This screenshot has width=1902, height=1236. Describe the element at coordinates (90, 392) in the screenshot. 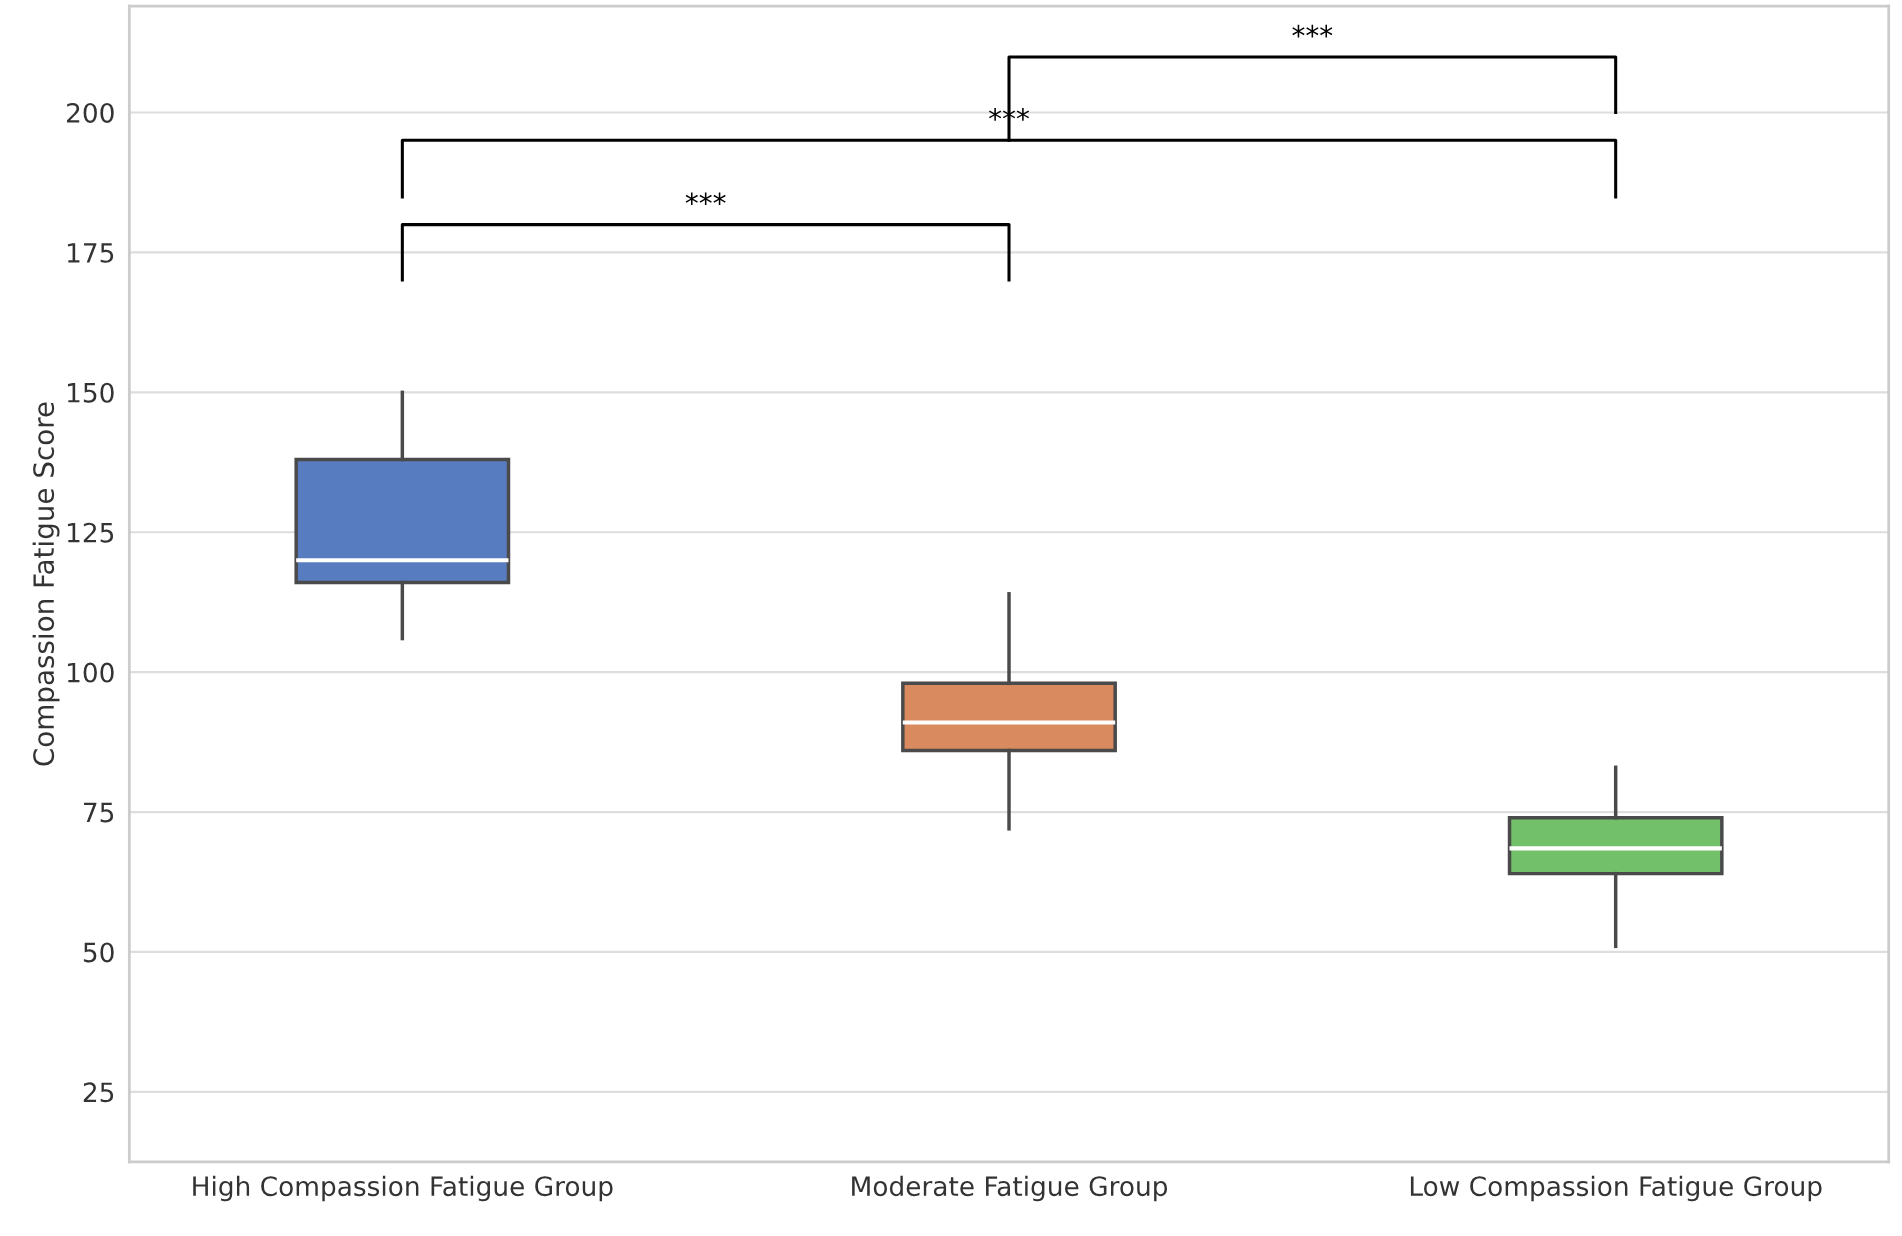

I see `y-tick-label: 150` at that location.